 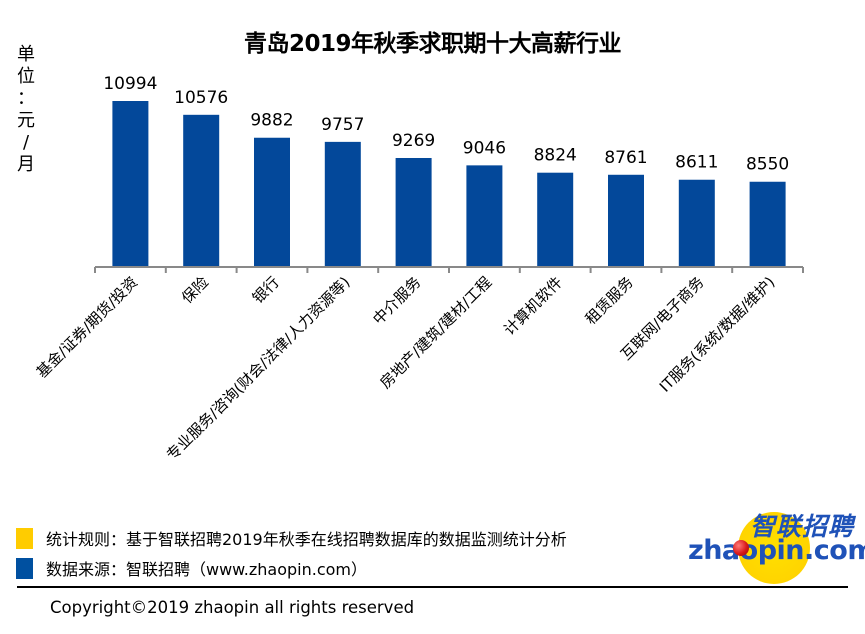 I want to click on data-label: 9046, so click(x=484, y=148).